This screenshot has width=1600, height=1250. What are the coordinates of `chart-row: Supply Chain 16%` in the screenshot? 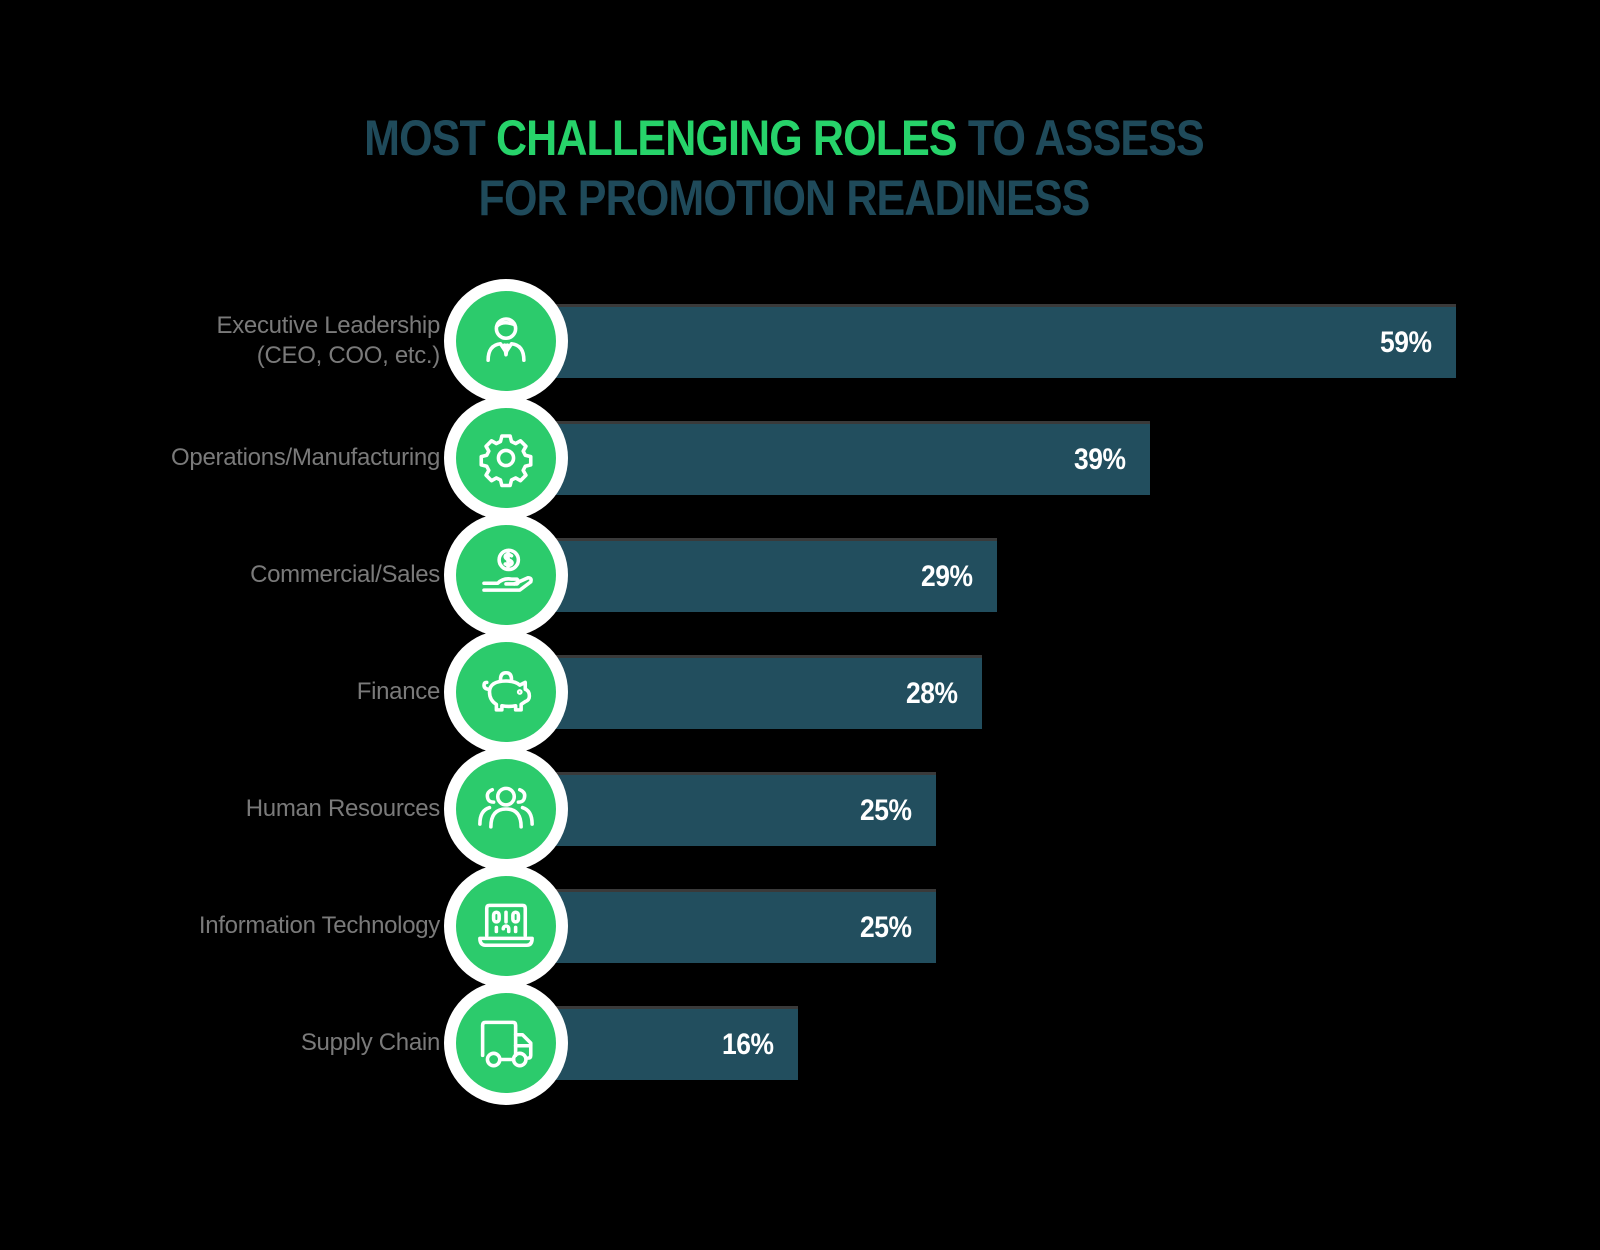 It's located at (800, 1043).